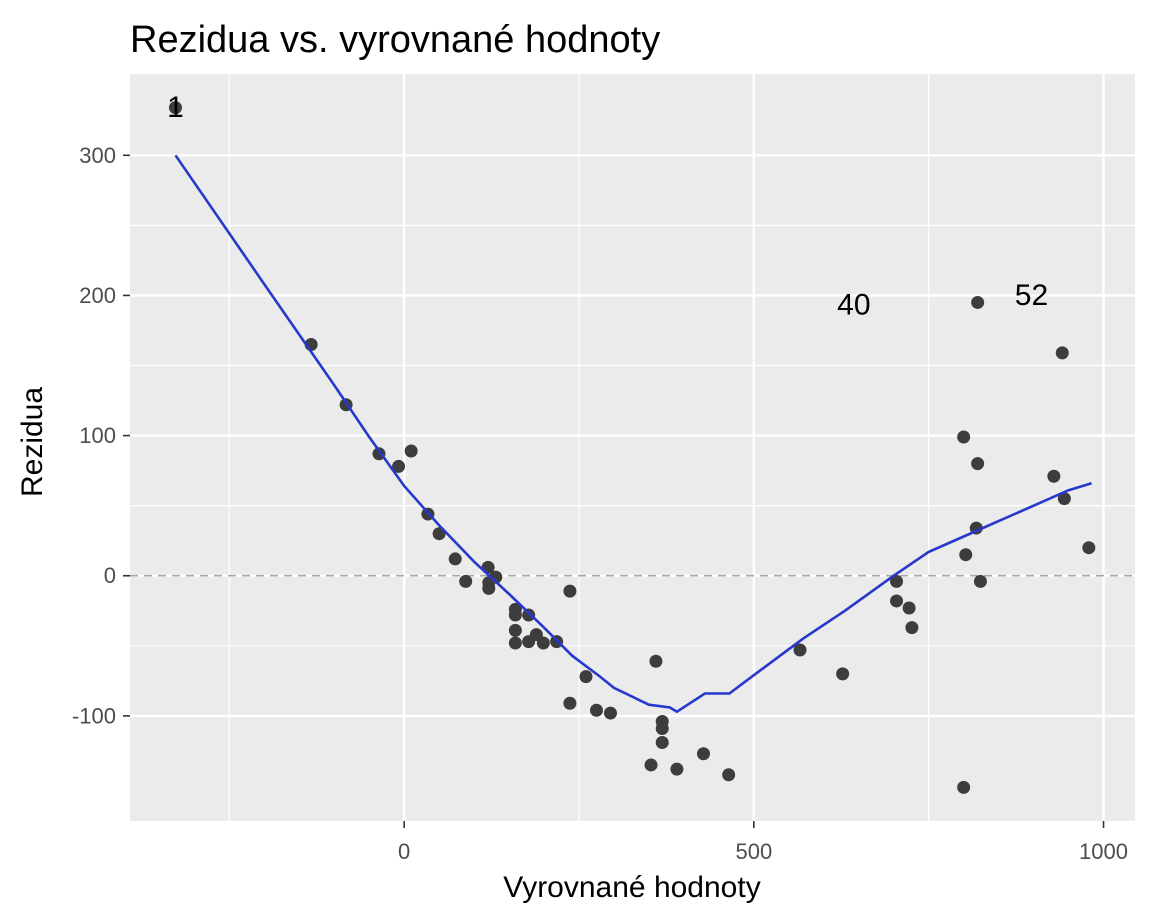 The image size is (1152, 922). I want to click on x-tick-label-0: 0, so click(404, 851).